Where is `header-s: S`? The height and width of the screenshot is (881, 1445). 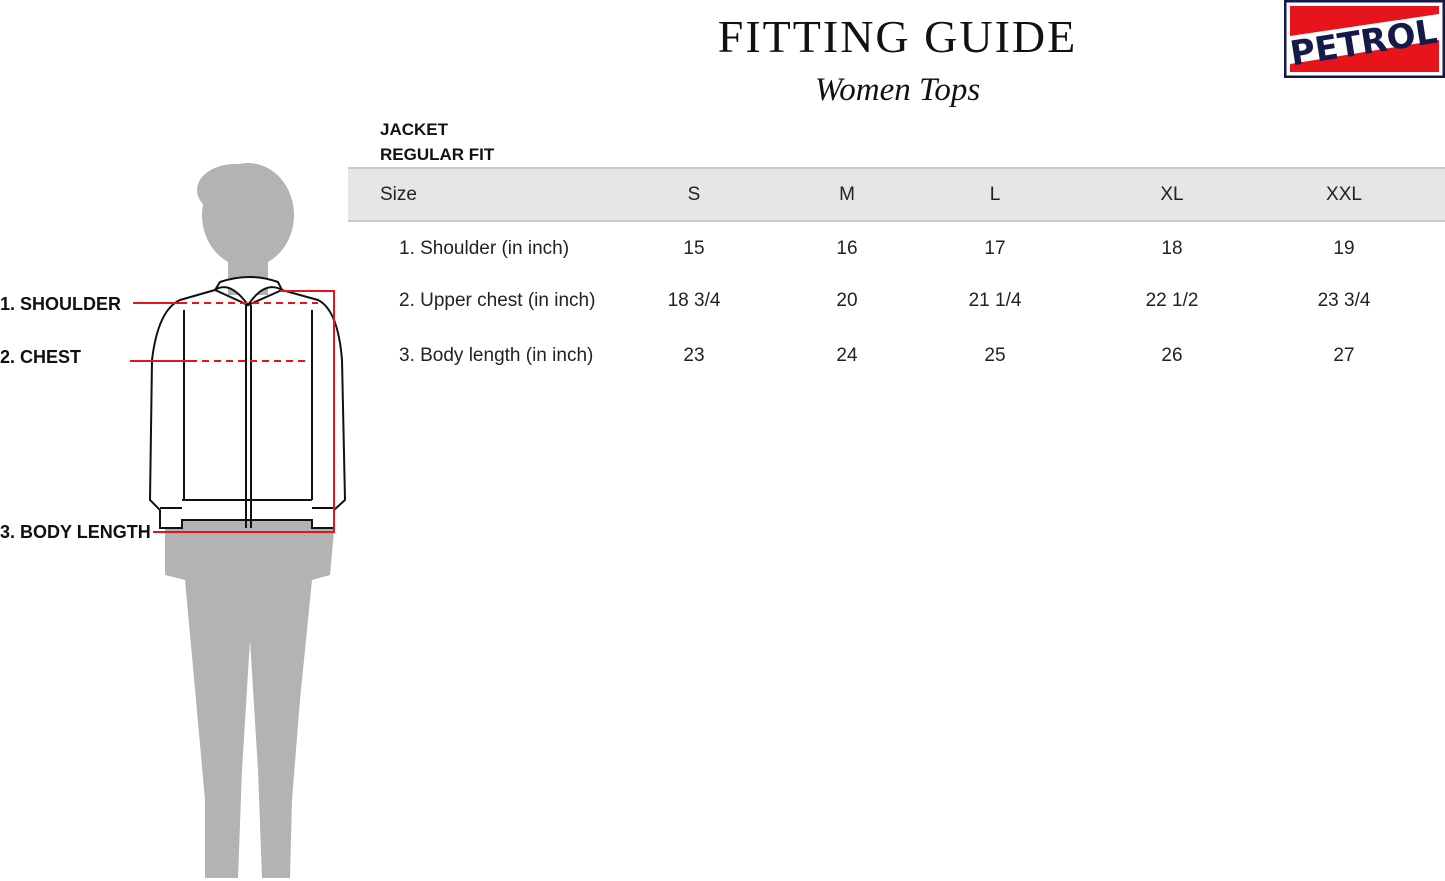
header-s: S is located at coordinates (694, 194).